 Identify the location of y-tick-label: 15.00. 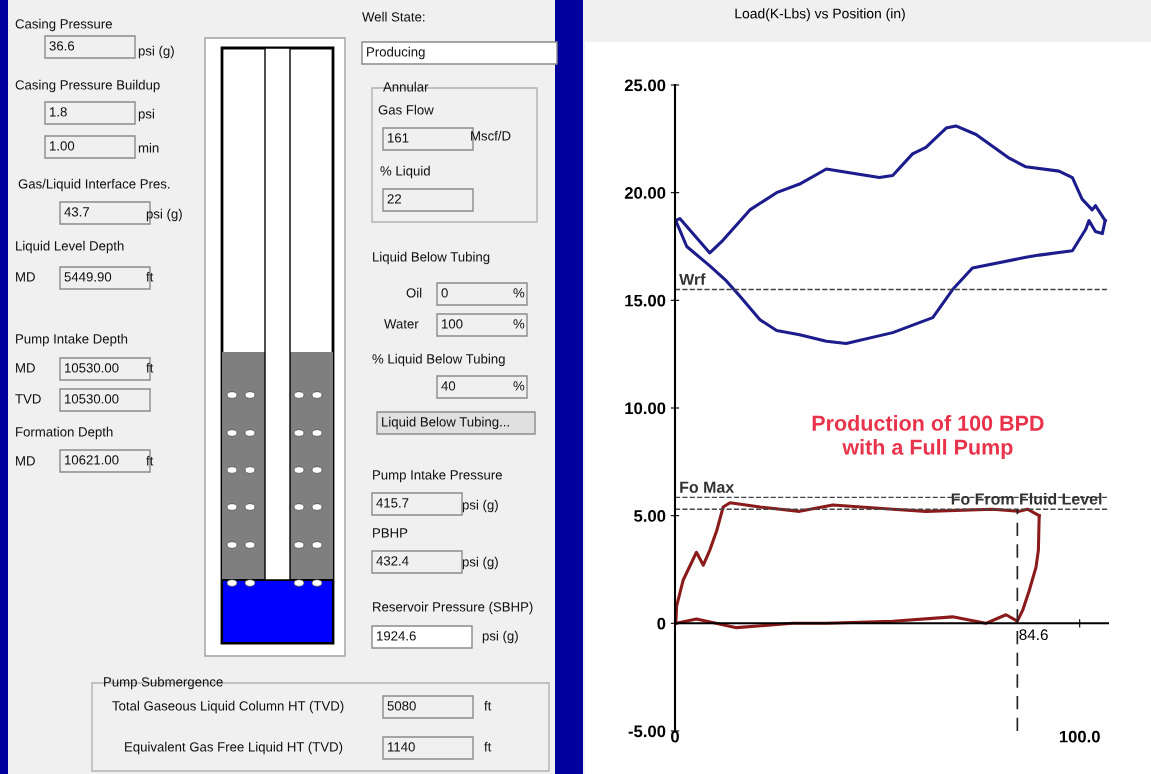
(645, 300).